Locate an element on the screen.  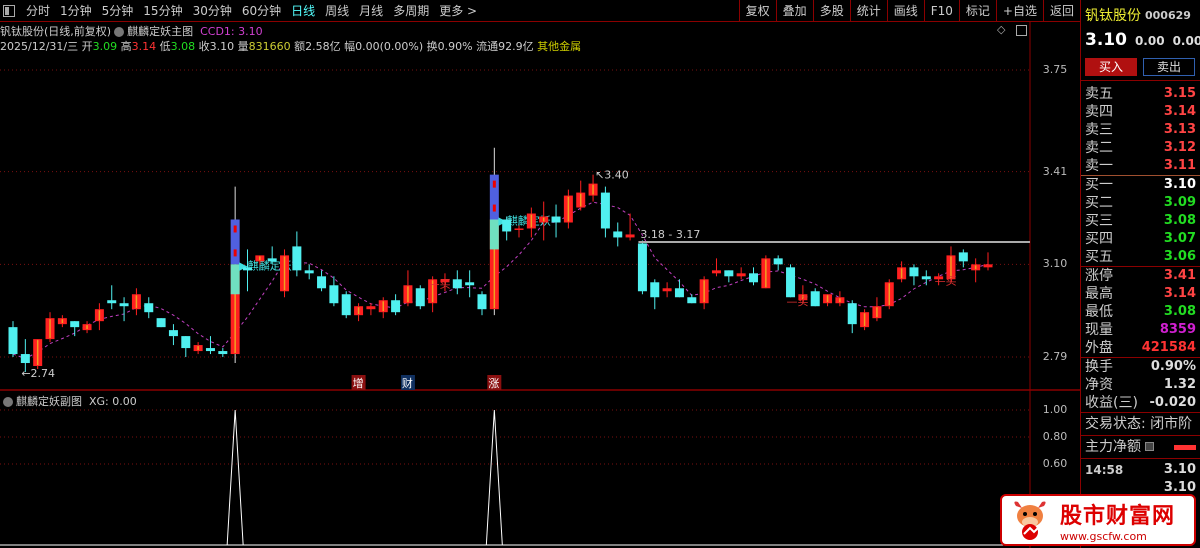
tool-button: 叠加 is located at coordinates (794, 11).